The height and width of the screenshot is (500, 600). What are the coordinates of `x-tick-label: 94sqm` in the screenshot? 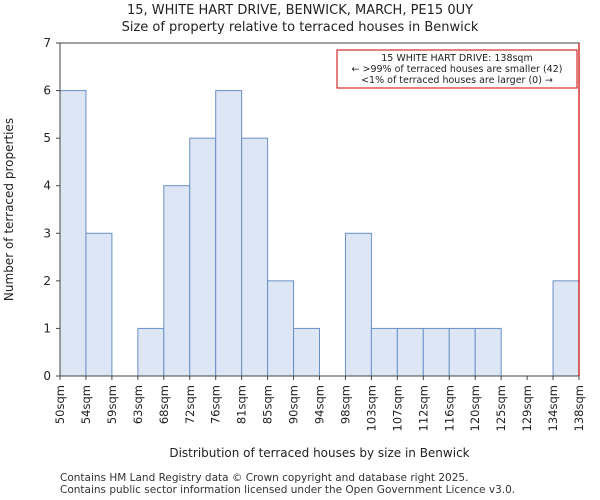 It's located at (320, 404).